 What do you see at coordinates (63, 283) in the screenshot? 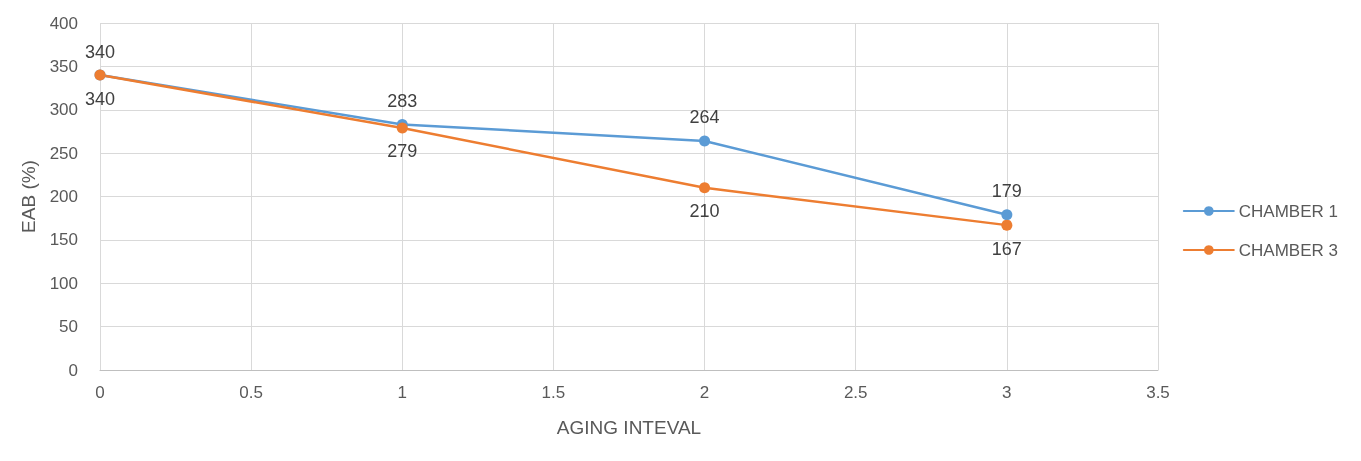
I see `y-tick-label: 100` at bounding box center [63, 283].